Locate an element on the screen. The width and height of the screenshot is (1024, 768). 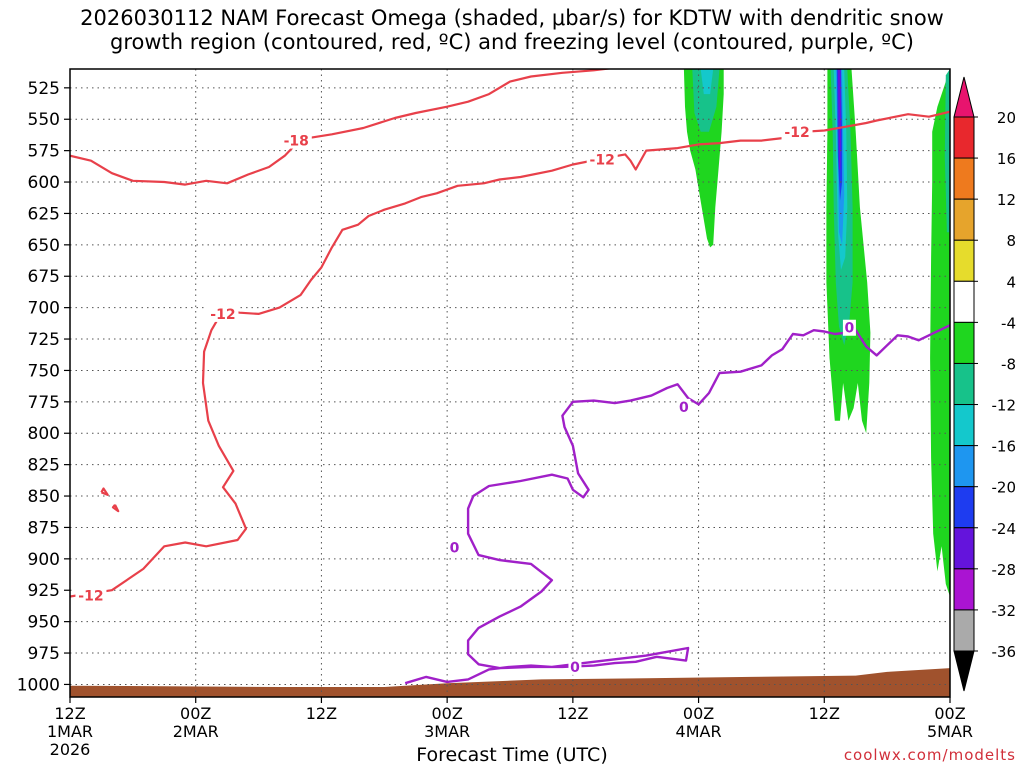
dgz-label-2: -12 is located at coordinates (222, 315).